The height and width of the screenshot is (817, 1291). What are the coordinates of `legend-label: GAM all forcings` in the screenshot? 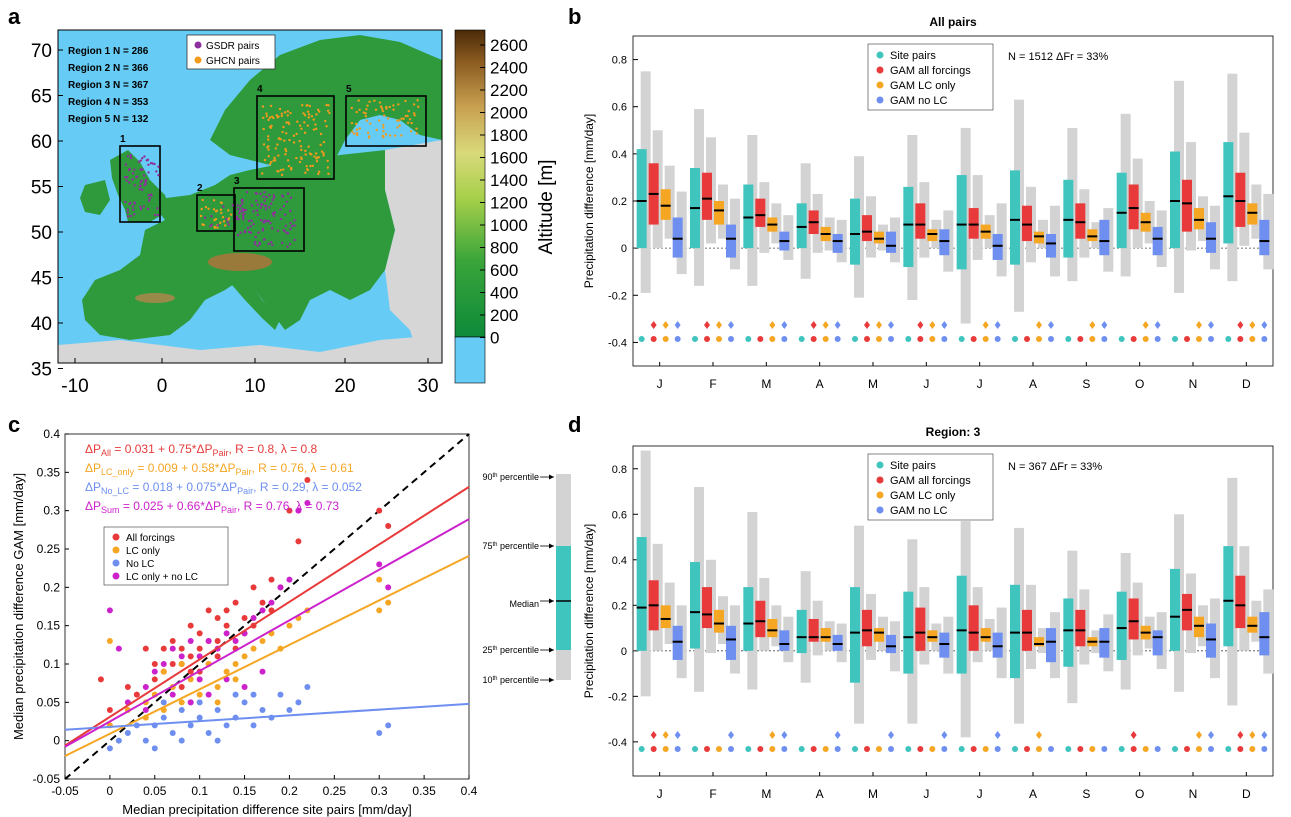 It's located at (930, 481).